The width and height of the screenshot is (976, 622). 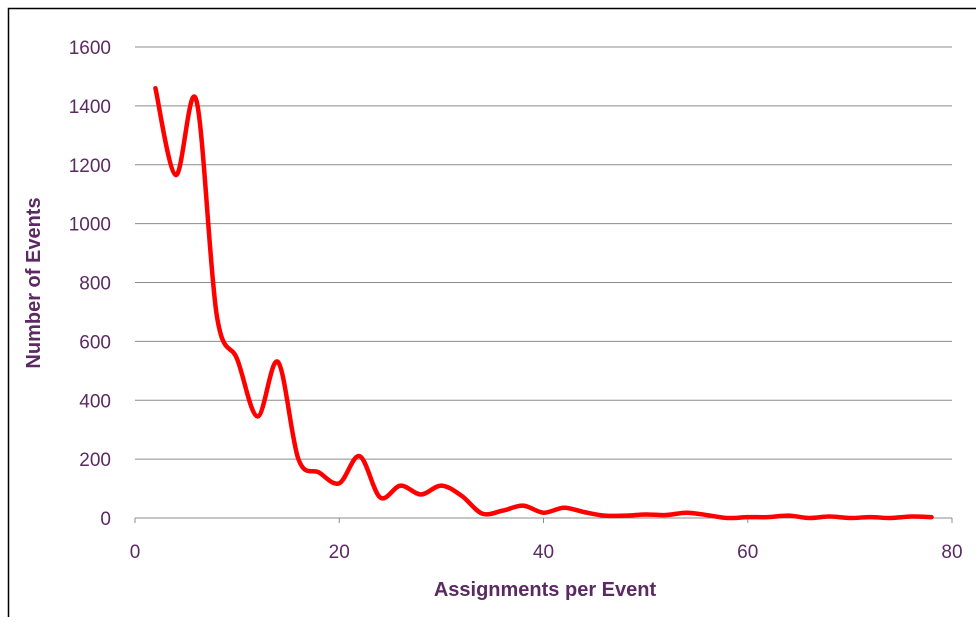 I want to click on y-tick-label: 0, so click(x=105, y=519).